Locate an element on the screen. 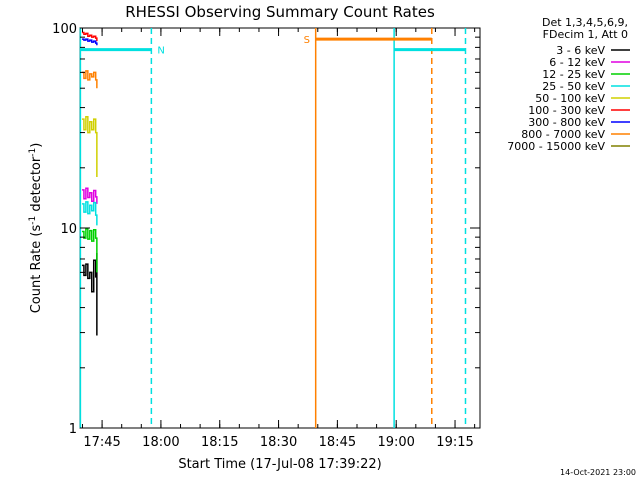  y-tick-label: 100 is located at coordinates (64, 29).